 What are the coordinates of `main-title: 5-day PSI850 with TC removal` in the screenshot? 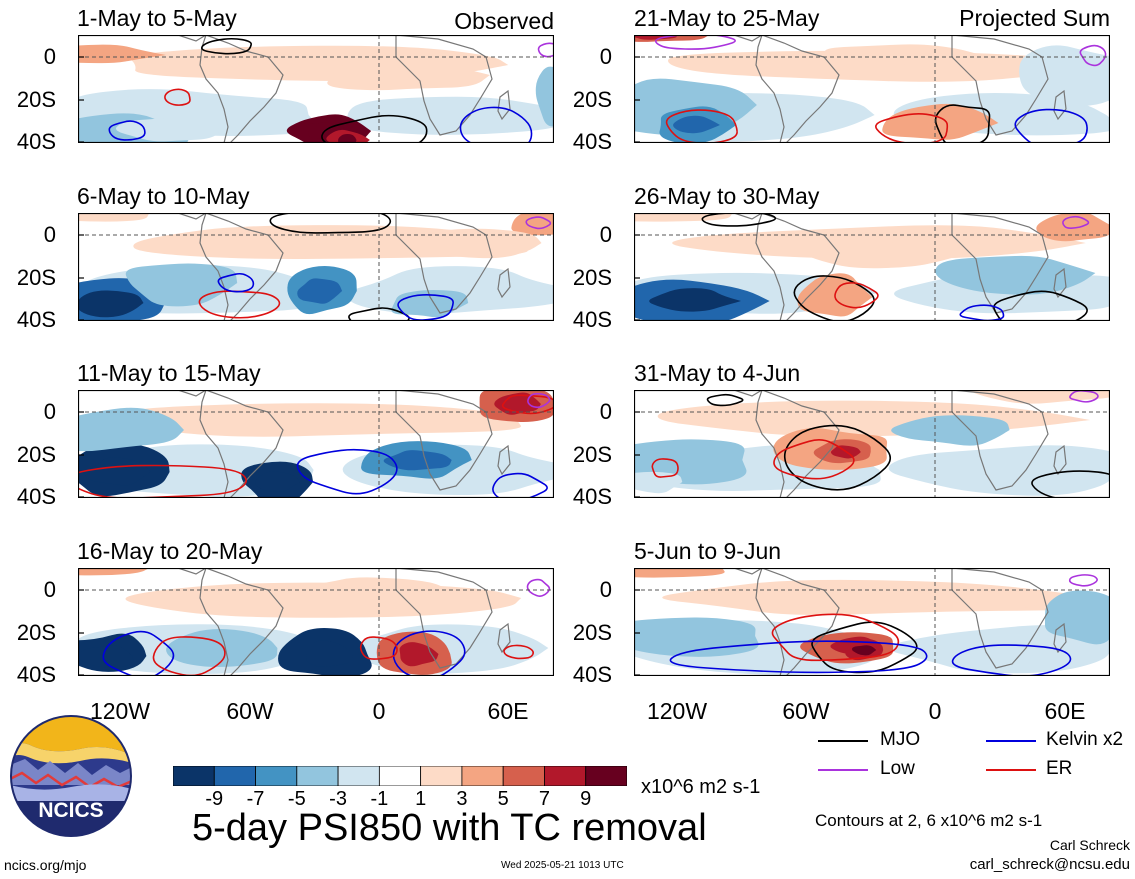 It's located at (449, 828).